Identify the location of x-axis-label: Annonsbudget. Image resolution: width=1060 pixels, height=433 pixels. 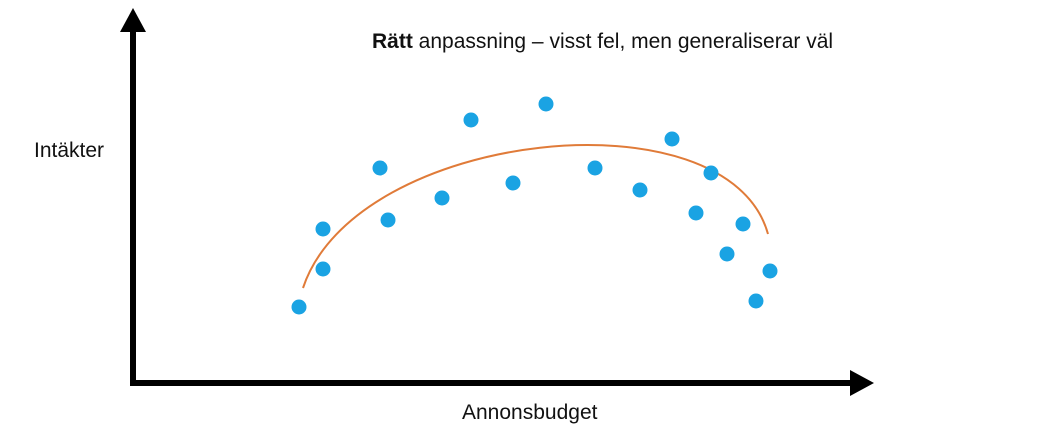
(530, 412).